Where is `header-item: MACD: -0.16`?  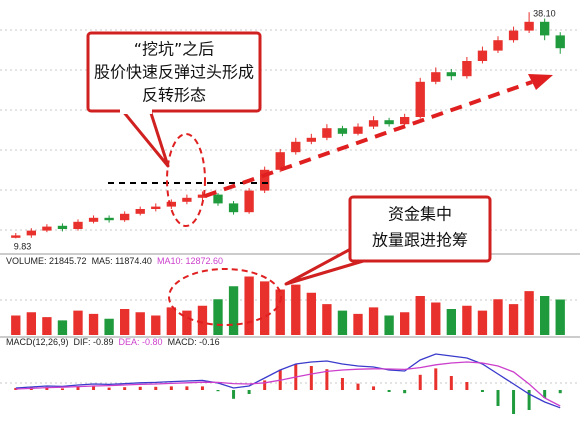
header-item: MACD: -0.16 is located at coordinates (194, 342).